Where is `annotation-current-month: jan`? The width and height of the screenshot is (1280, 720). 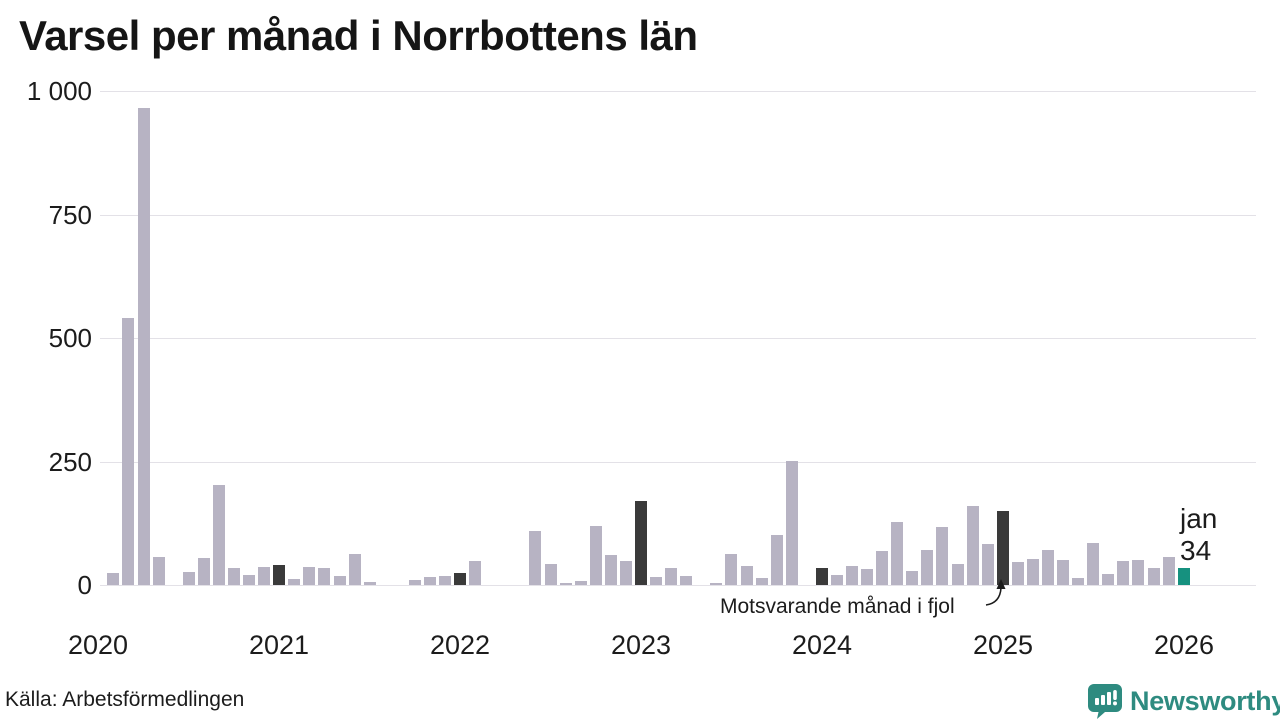
annotation-current-month: jan is located at coordinates (1199, 518).